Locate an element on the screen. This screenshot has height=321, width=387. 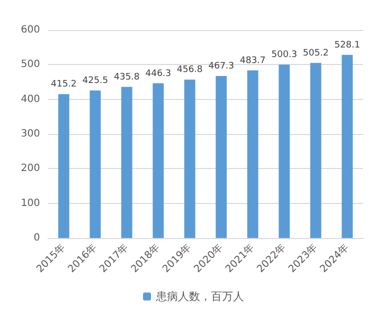
data-label: 425.5 is located at coordinates (95, 81).